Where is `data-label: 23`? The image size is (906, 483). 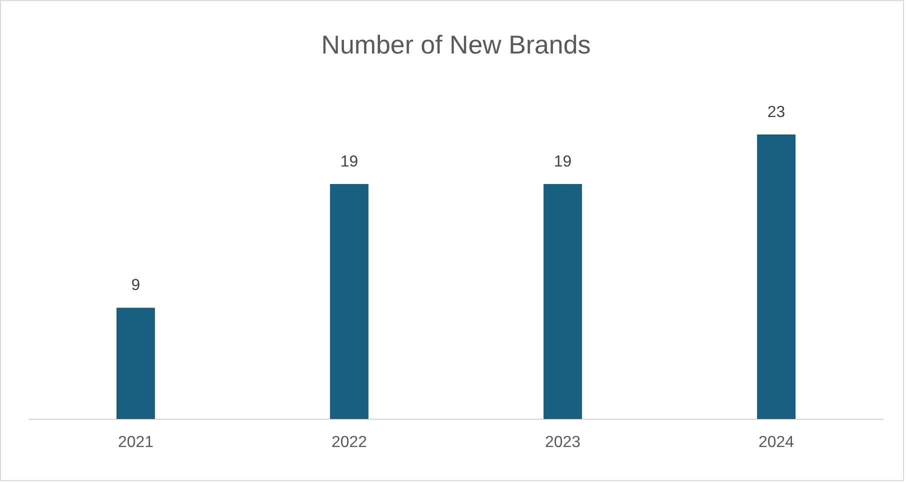 data-label: 23 is located at coordinates (776, 112).